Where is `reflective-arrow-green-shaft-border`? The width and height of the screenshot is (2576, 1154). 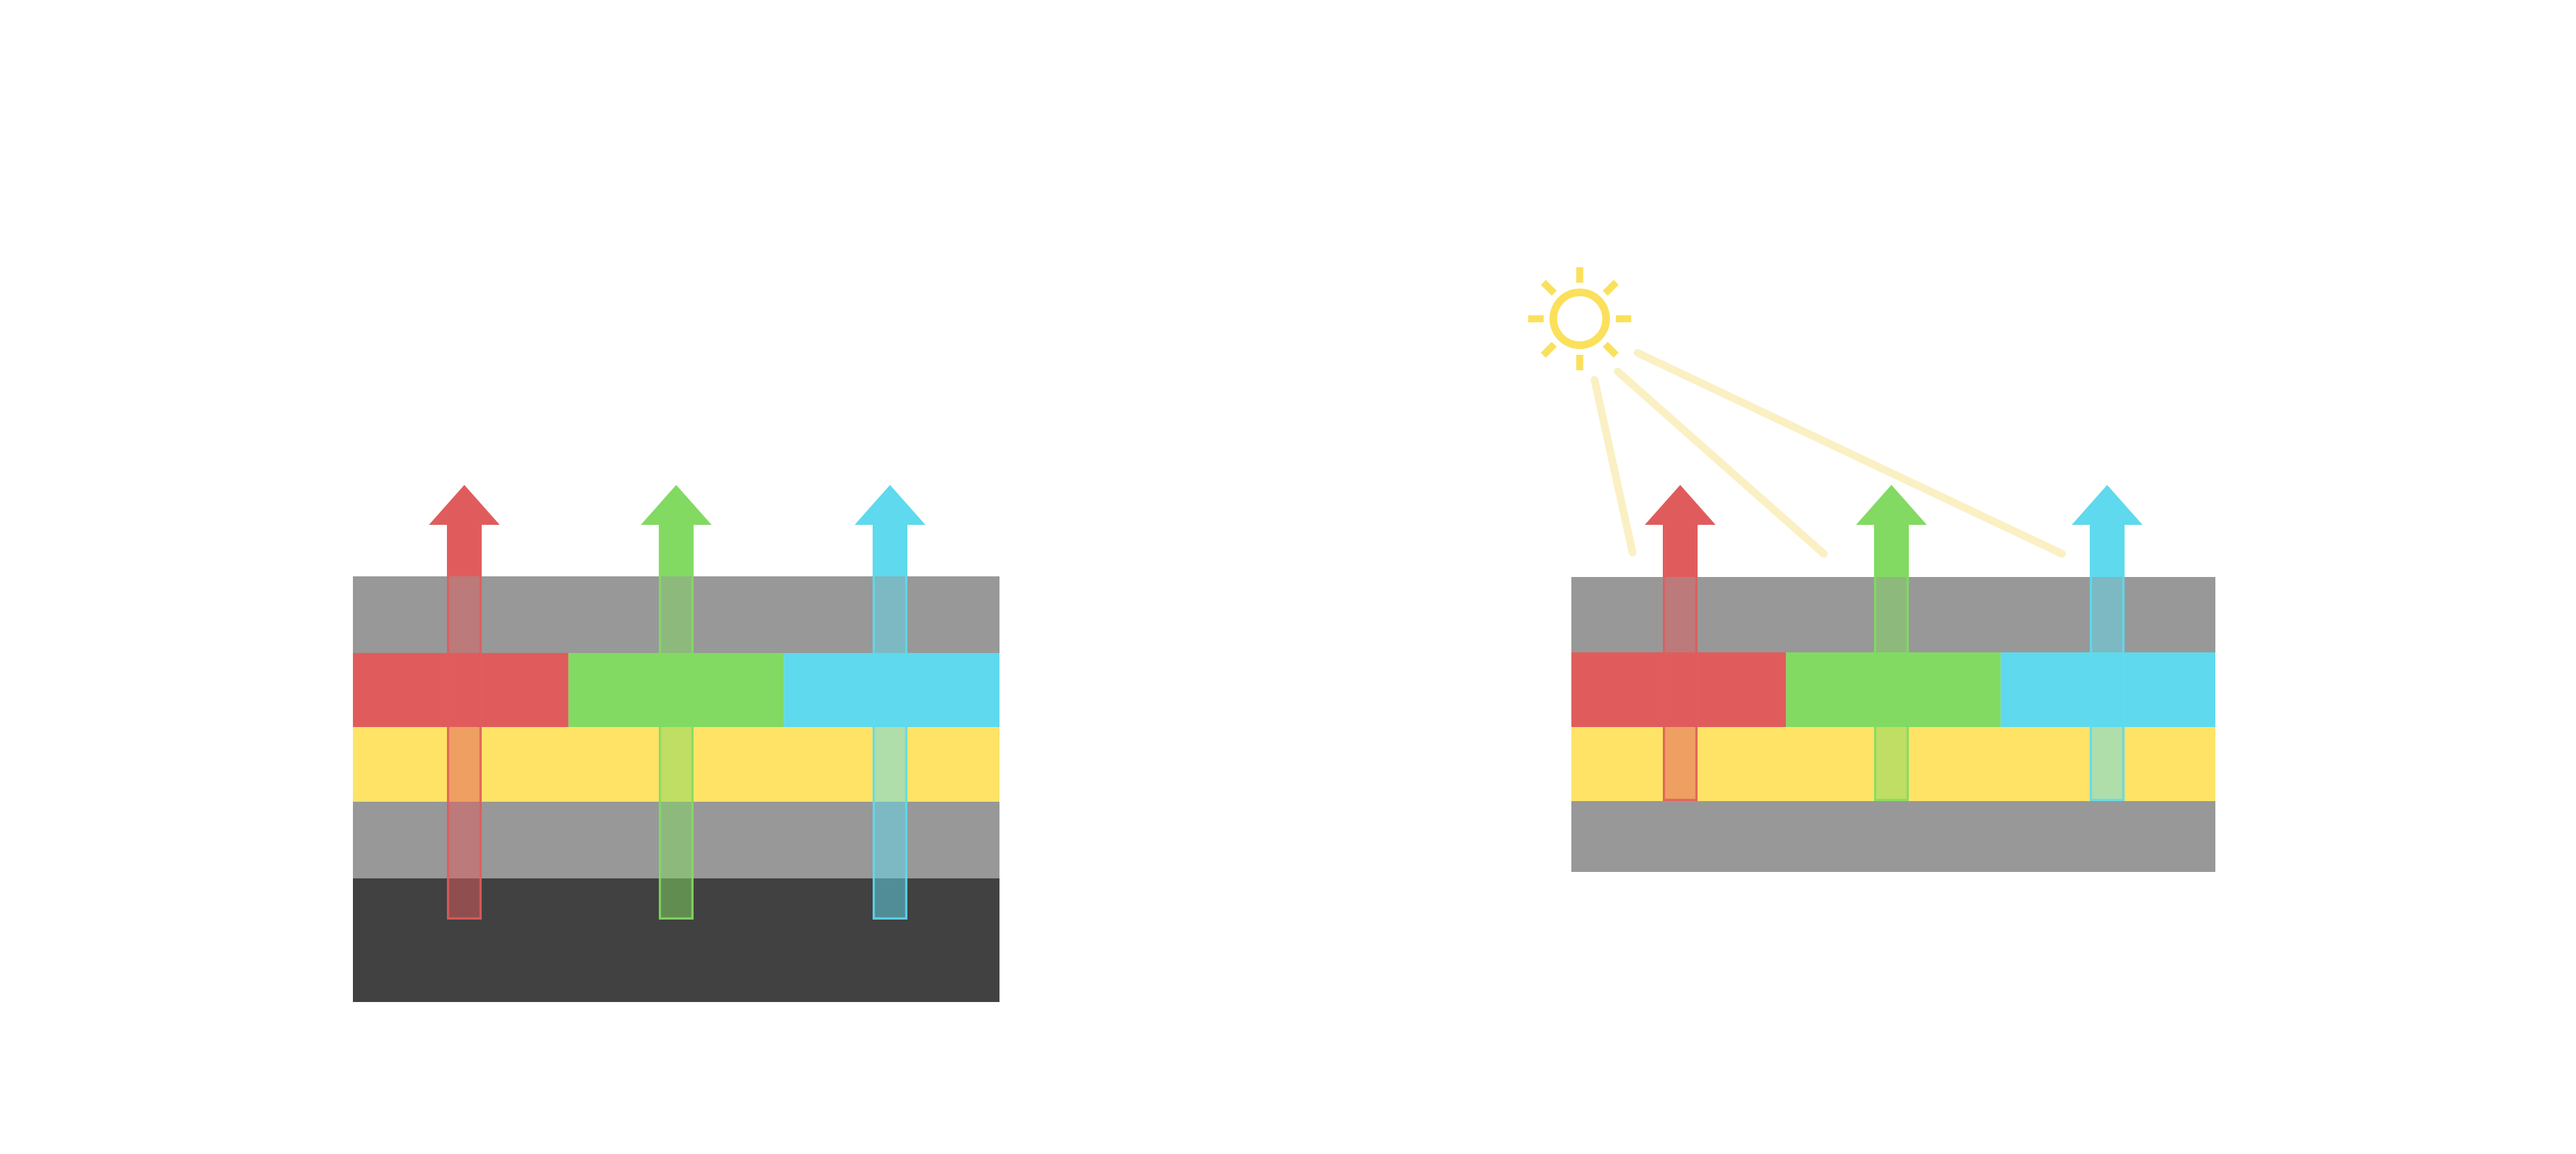
reflective-arrow-green-shaft-border is located at coordinates (1892, 689).